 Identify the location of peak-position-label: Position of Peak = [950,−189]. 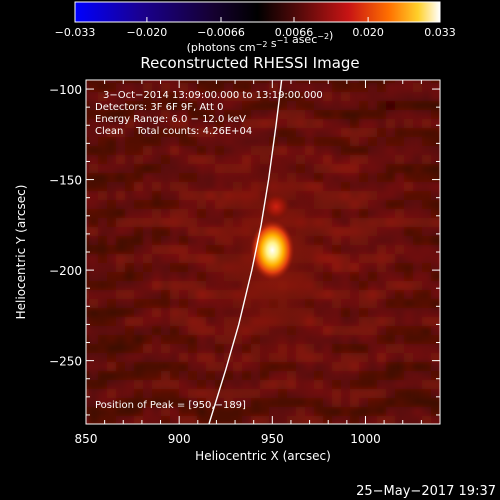
(170, 405).